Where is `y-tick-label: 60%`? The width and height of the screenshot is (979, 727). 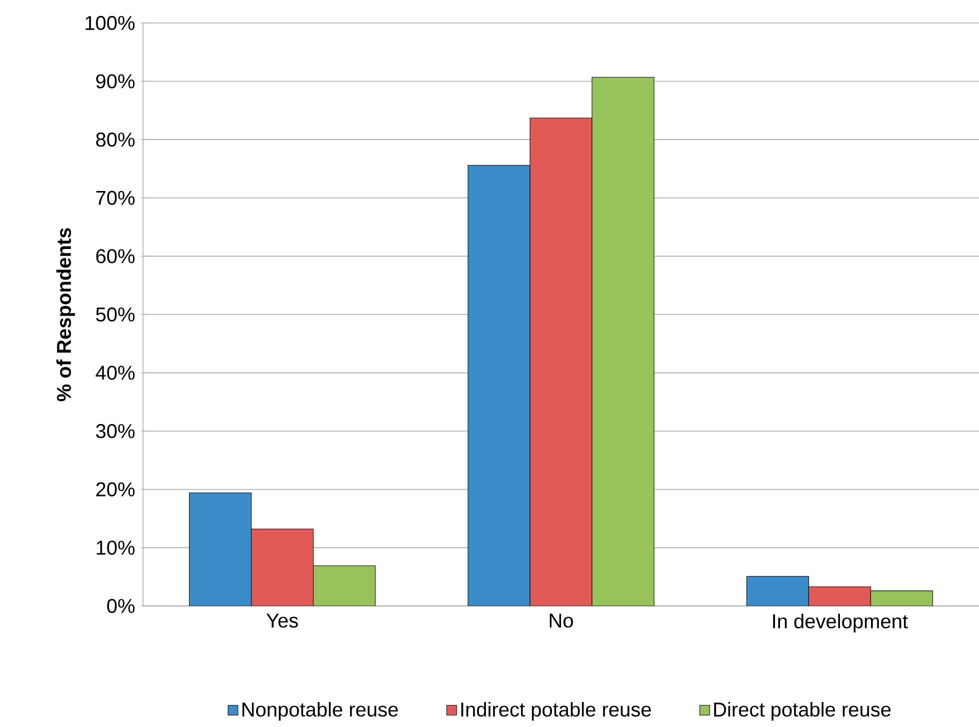
y-tick-label: 60% is located at coordinates (115, 256).